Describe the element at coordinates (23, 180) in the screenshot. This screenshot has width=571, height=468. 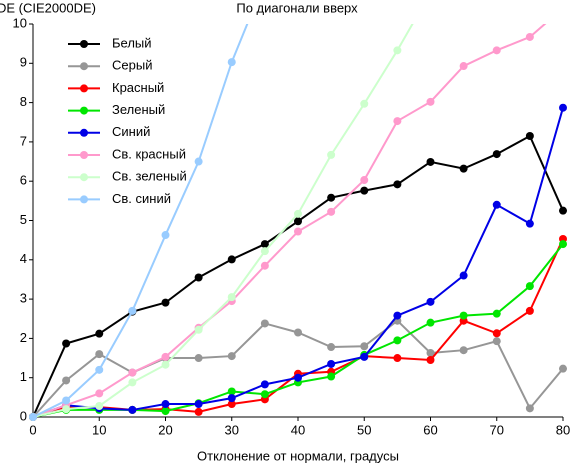
I see `y-tick-label: 6` at that location.